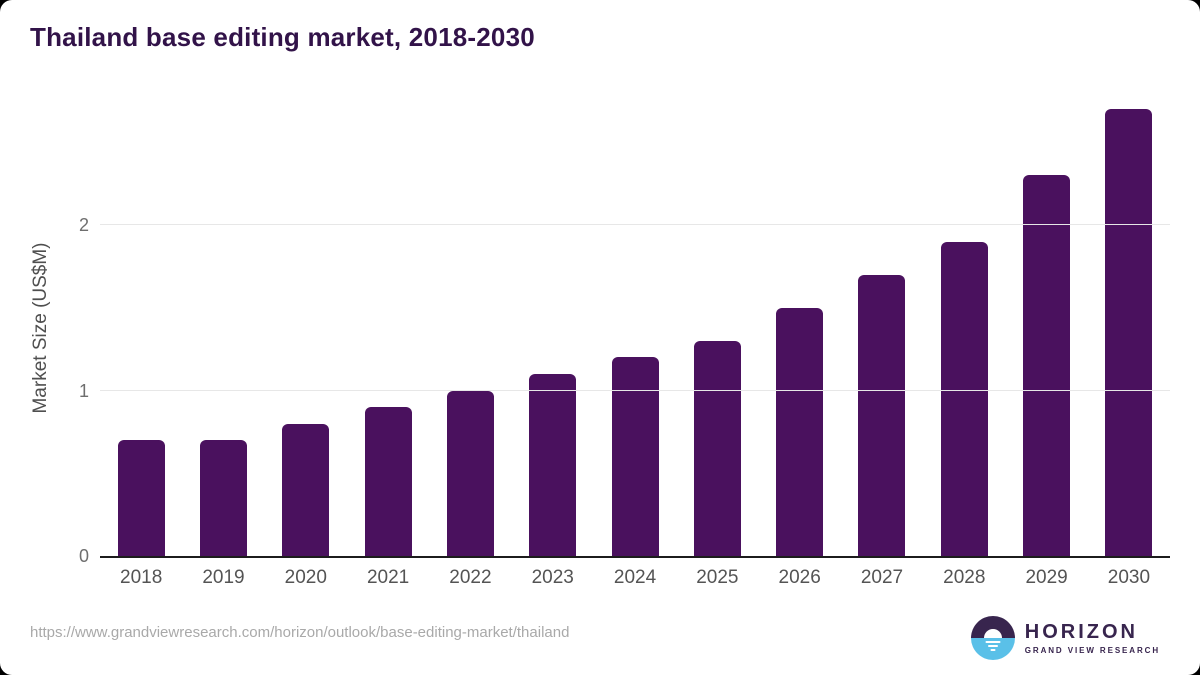 This screenshot has width=1200, height=675. Describe the element at coordinates (388, 577) in the screenshot. I see `x-label-2021: 2021` at that location.